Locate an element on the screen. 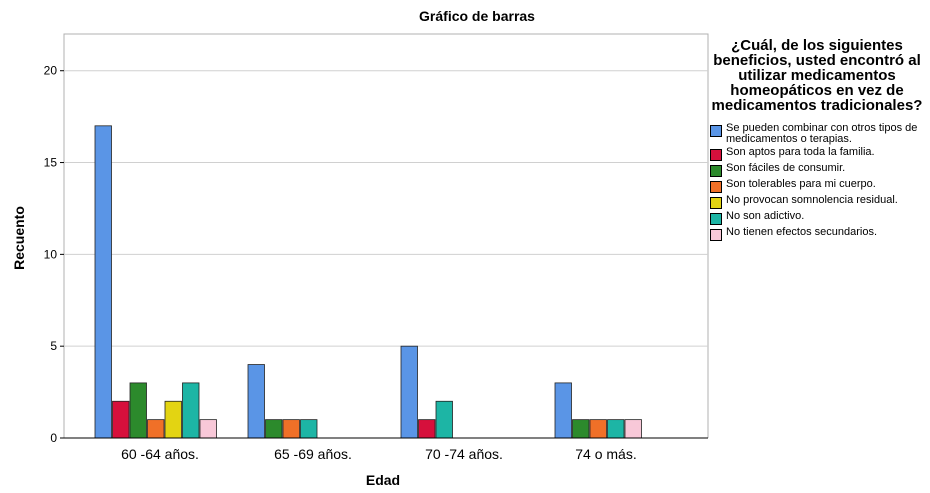 This screenshot has width=930, height=493. legend-label: Son fáciles de consumir. is located at coordinates (786, 168).